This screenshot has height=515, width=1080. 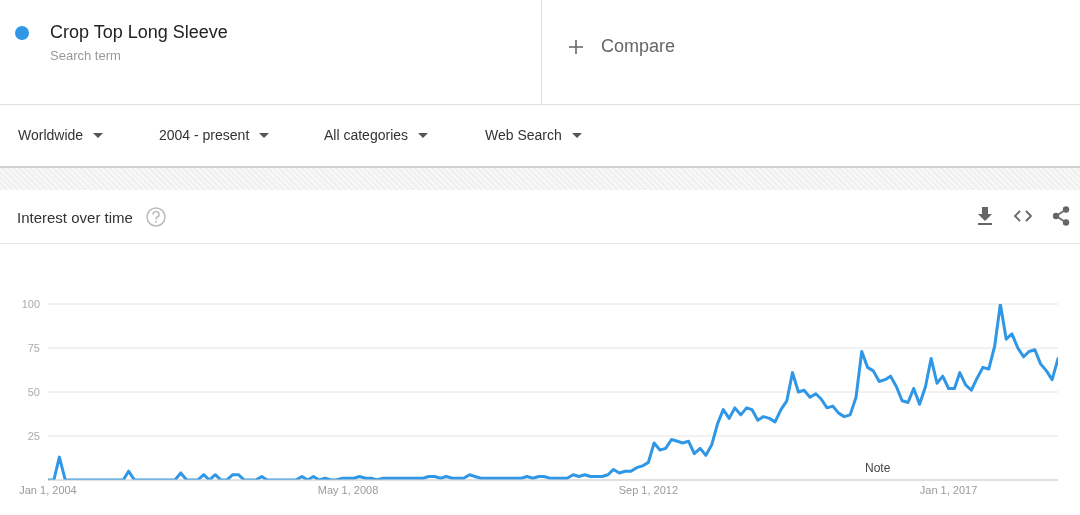 What do you see at coordinates (523, 135) in the screenshot?
I see `text: Web Search` at bounding box center [523, 135].